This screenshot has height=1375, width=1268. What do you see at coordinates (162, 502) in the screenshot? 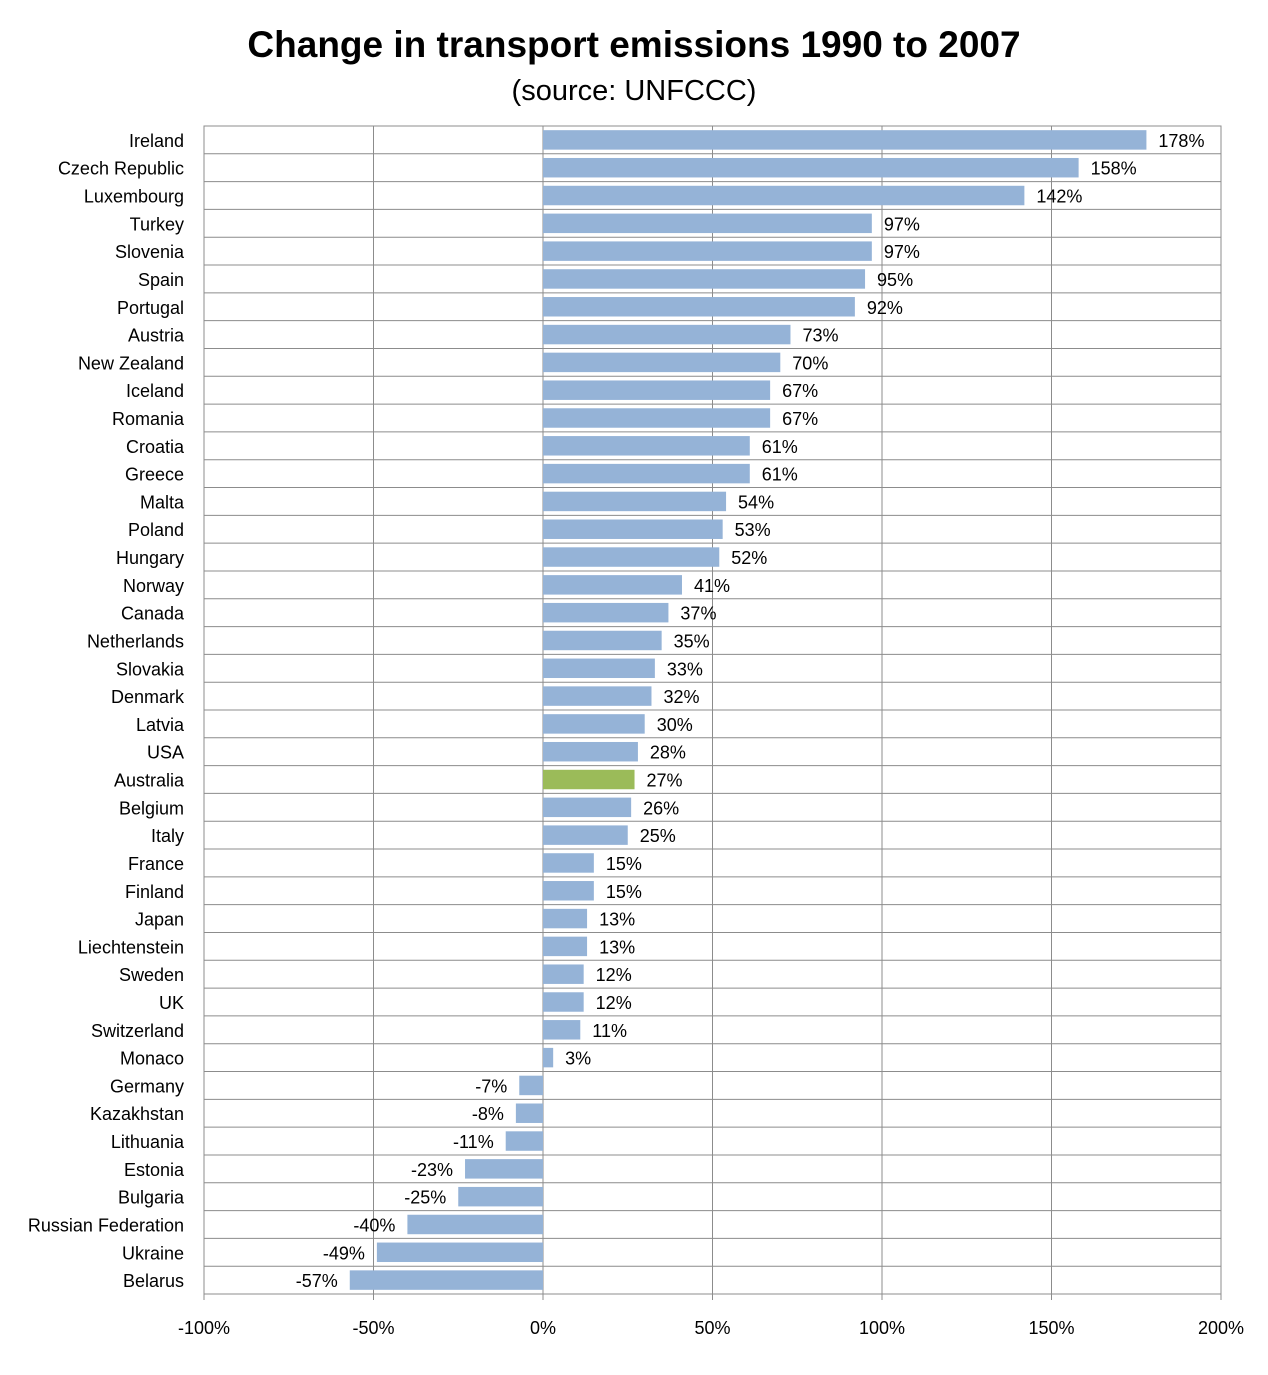
I see `category-label: Malta` at bounding box center [162, 502].